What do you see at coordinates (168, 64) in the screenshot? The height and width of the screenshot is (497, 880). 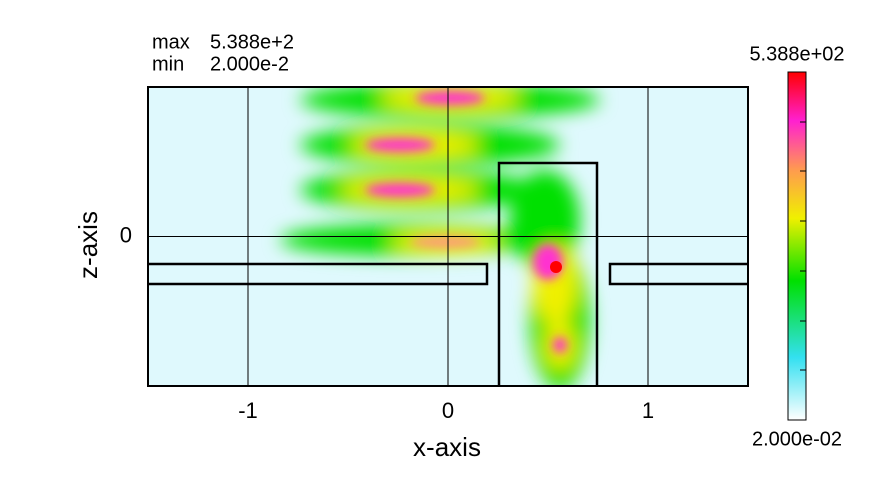 I see `min-label: min` at bounding box center [168, 64].